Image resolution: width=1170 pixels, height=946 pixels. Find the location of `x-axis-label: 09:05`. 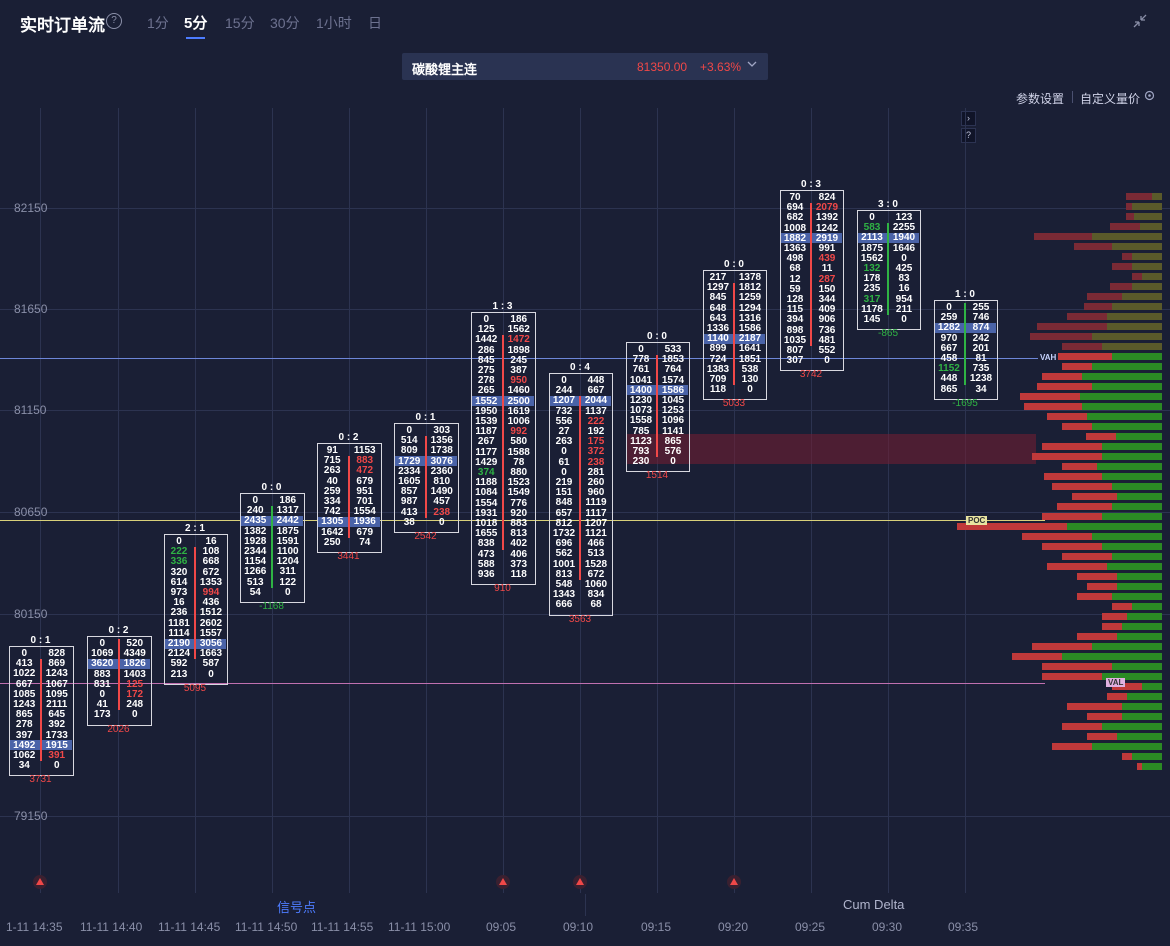

x-axis-label: 09:05 is located at coordinates (501, 927).